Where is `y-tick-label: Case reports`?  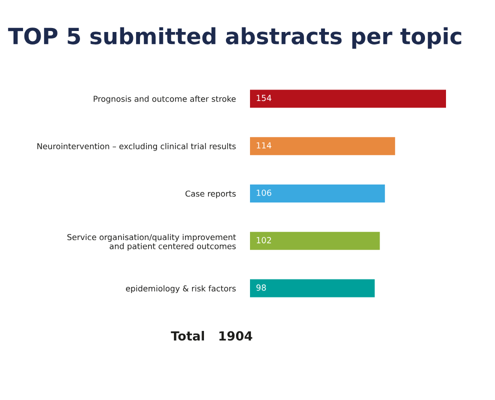 y-tick-label: Case reports is located at coordinates (210, 194).